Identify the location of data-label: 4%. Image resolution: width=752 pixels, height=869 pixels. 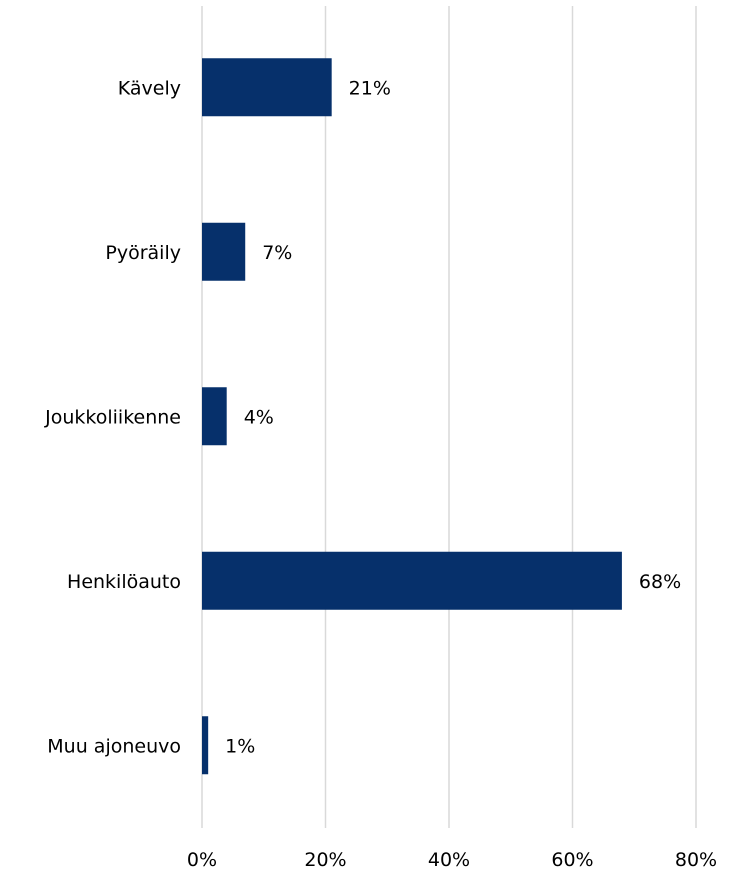
(259, 417).